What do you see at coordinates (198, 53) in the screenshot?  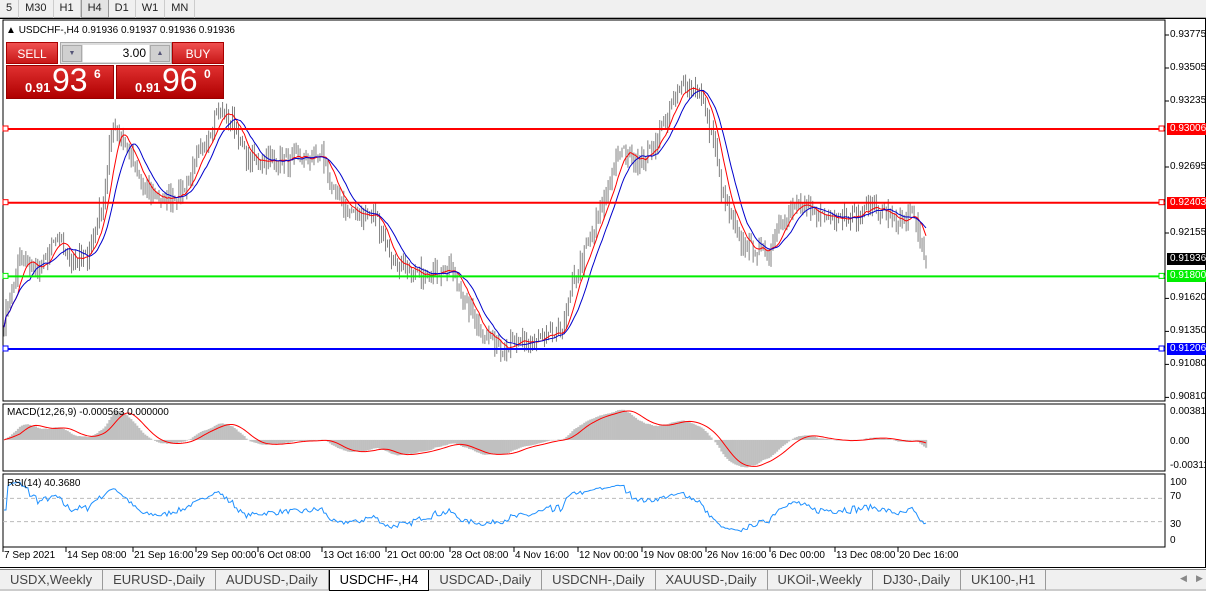 I see `buy-button: BUY` at bounding box center [198, 53].